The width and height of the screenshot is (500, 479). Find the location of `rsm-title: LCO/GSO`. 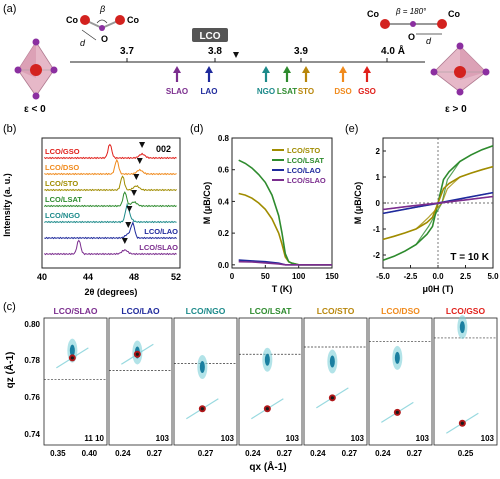

rsm-title: LCO/GSO is located at coordinates (466, 311).